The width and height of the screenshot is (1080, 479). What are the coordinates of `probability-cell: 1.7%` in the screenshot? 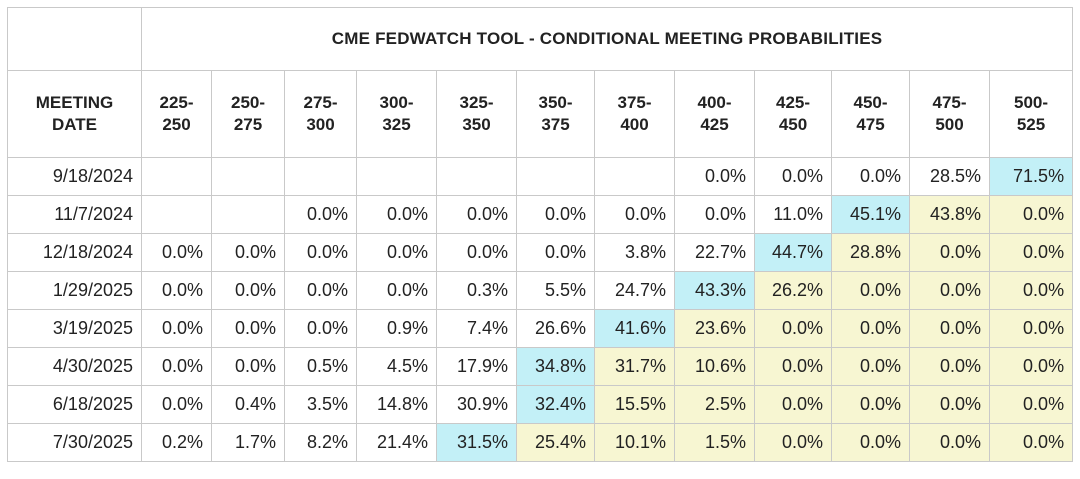 It's located at (248, 442).